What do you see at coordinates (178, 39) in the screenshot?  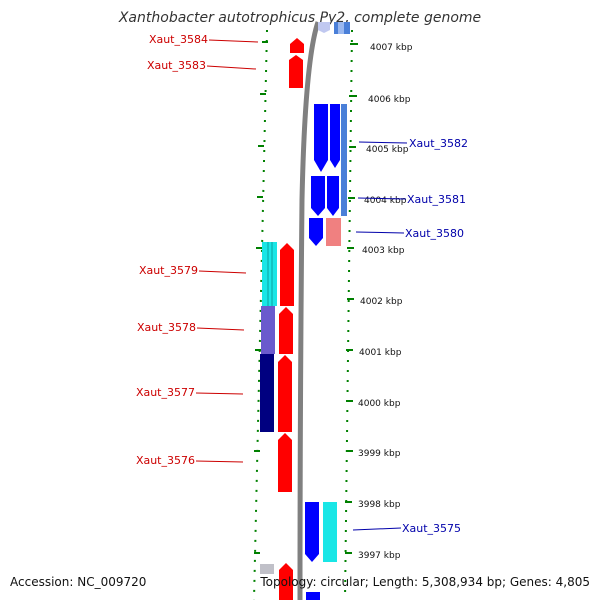 I see `gene-label-left: Xaut_3584` at bounding box center [178, 39].